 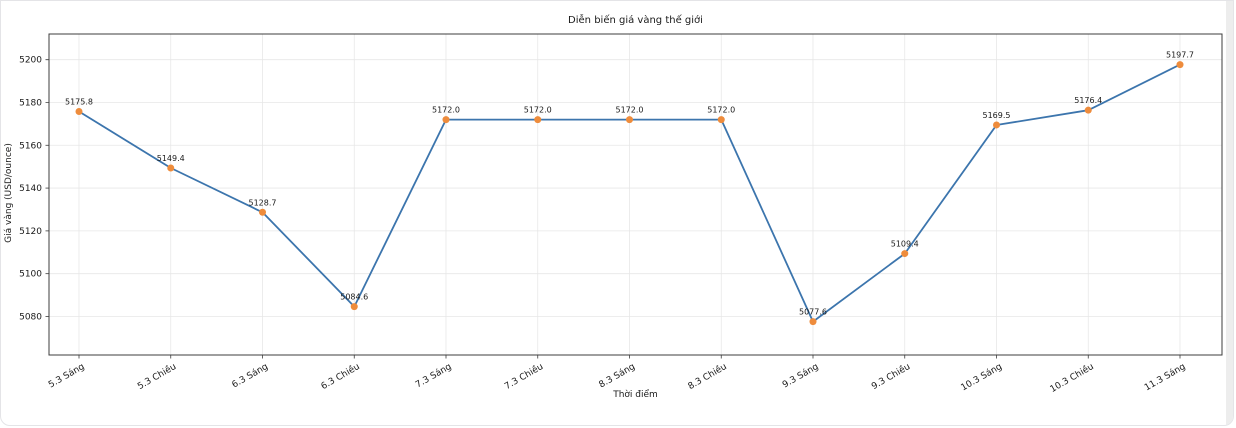 I want to click on y-tick-label: 5140, so click(x=30, y=189).